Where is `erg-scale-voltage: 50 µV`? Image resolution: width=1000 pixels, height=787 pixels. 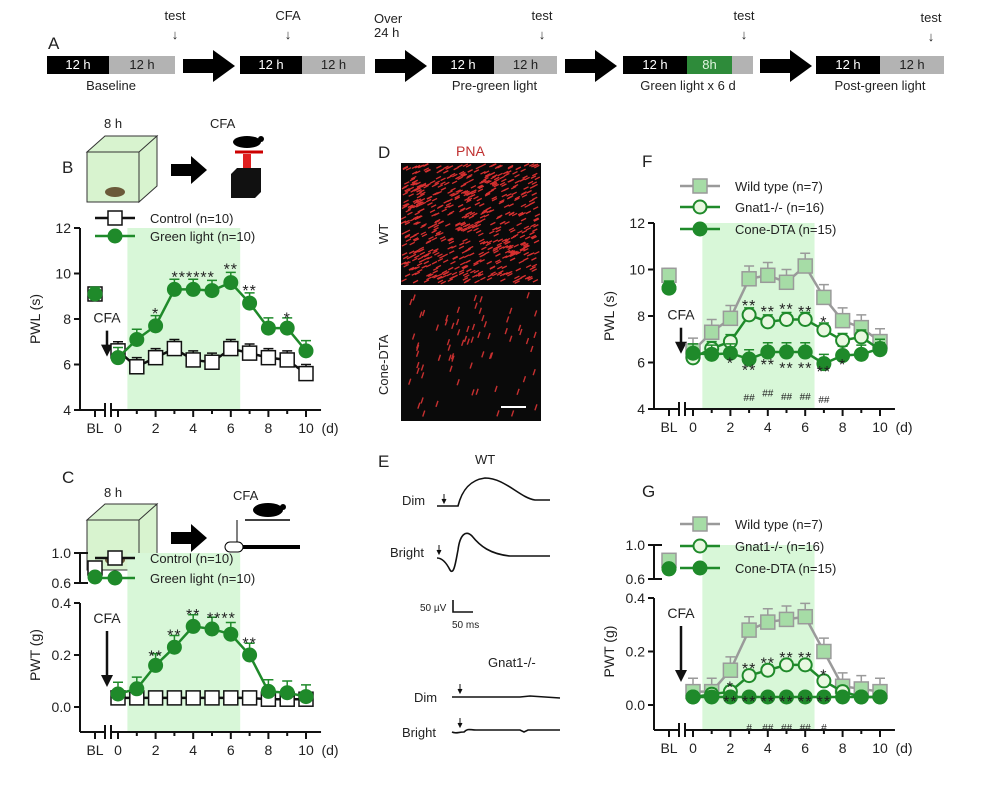 erg-scale-voltage: 50 µV is located at coordinates (433, 608).